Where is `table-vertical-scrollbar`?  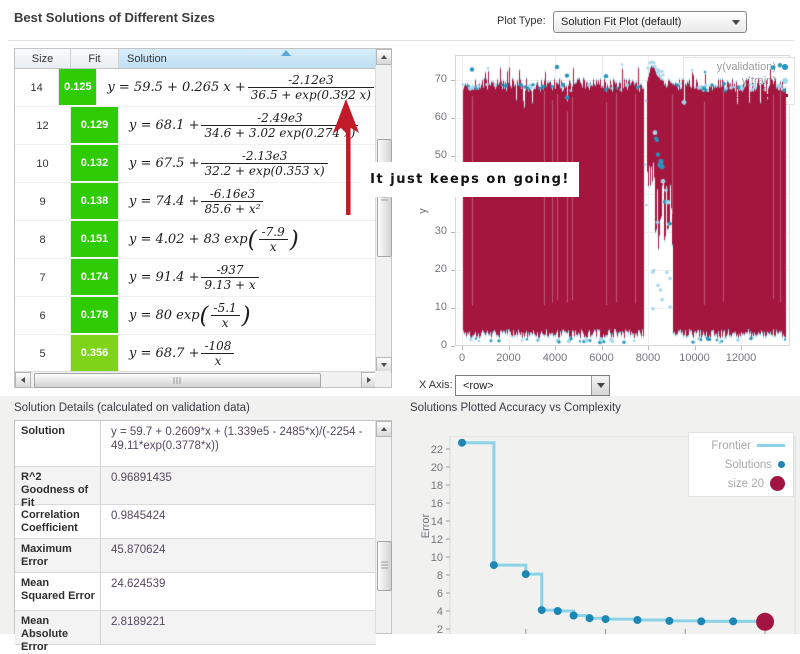
table-vertical-scrollbar is located at coordinates (383, 211).